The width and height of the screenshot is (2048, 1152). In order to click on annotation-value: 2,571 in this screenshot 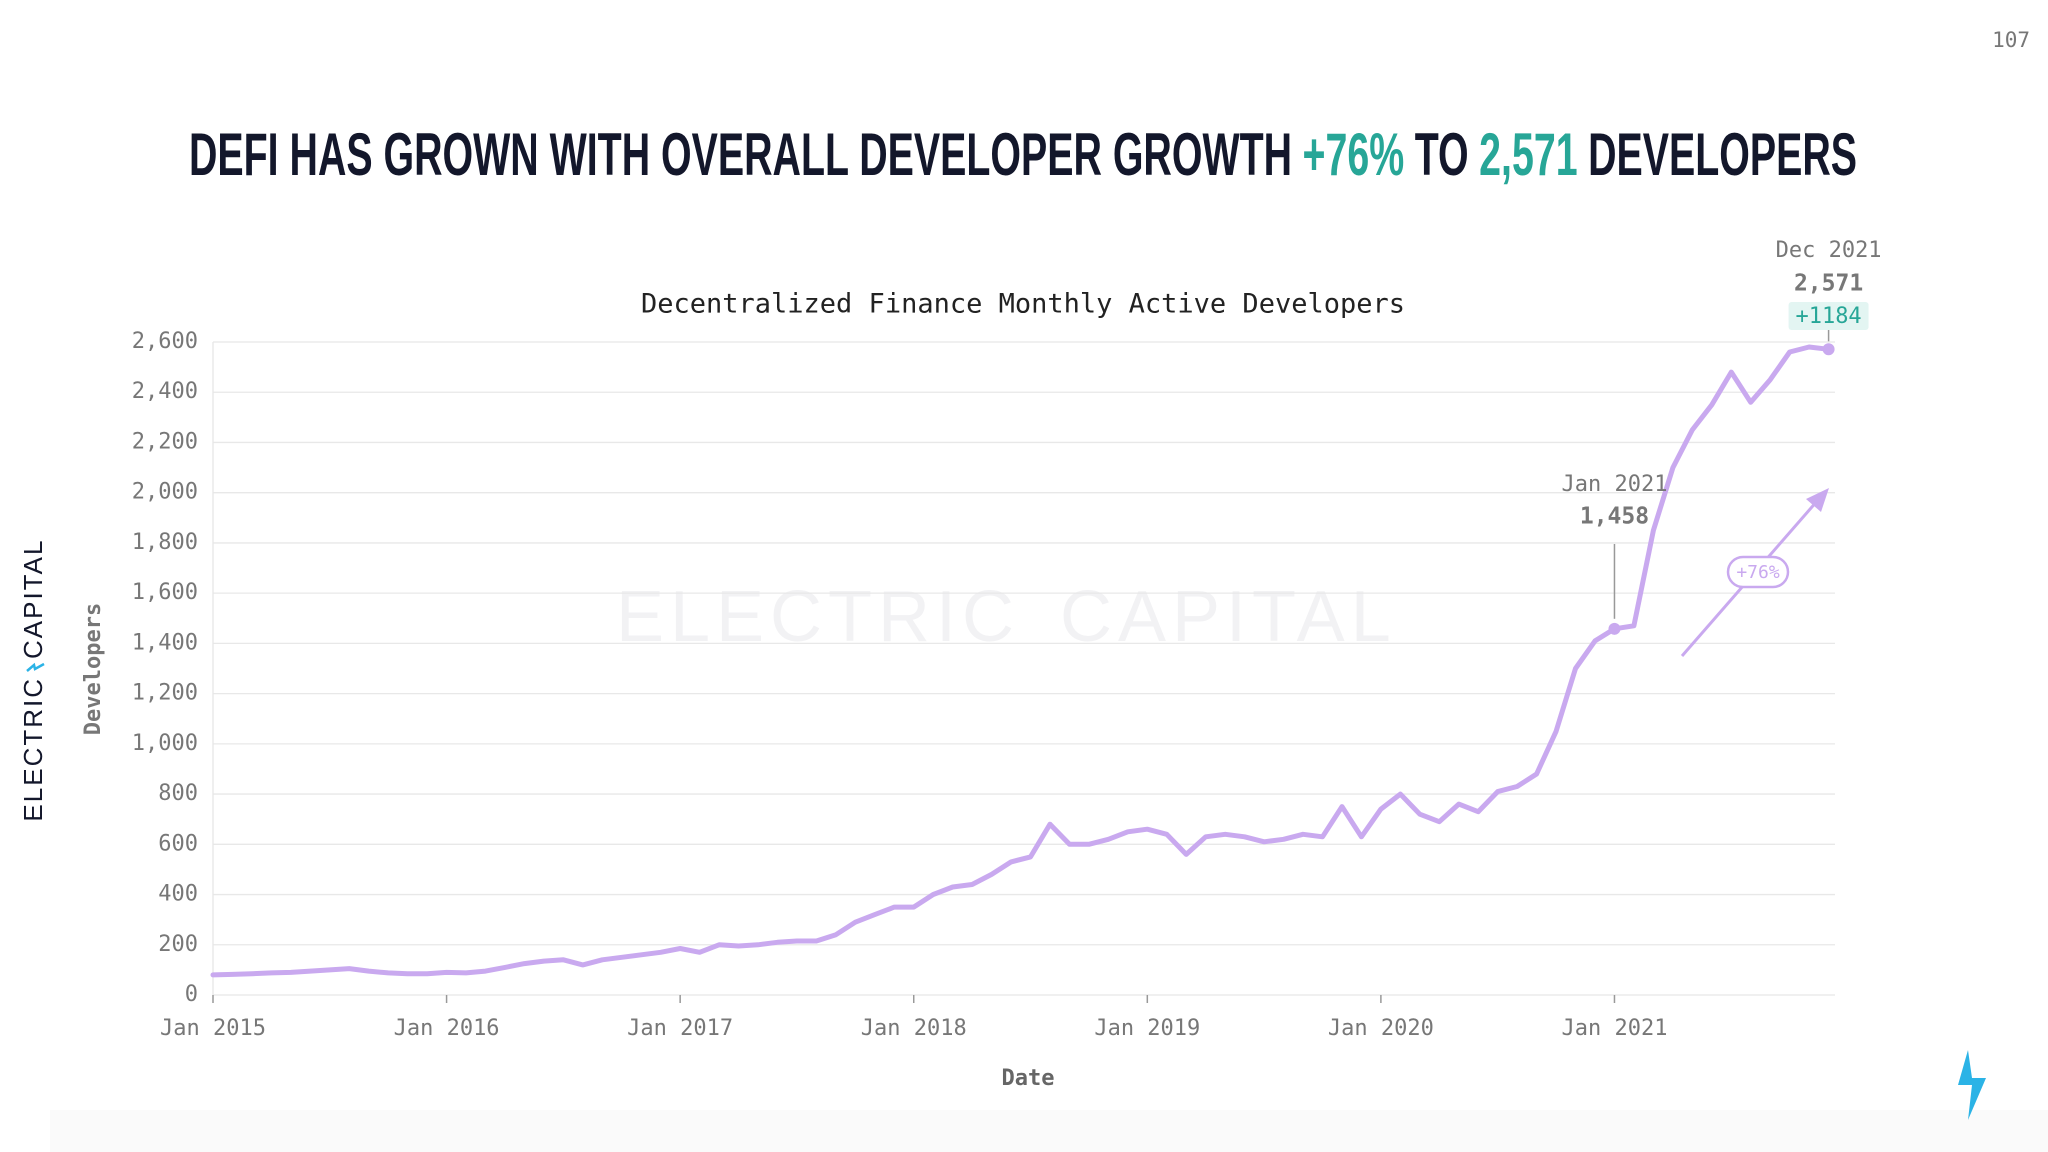, I will do `click(1828, 284)`.